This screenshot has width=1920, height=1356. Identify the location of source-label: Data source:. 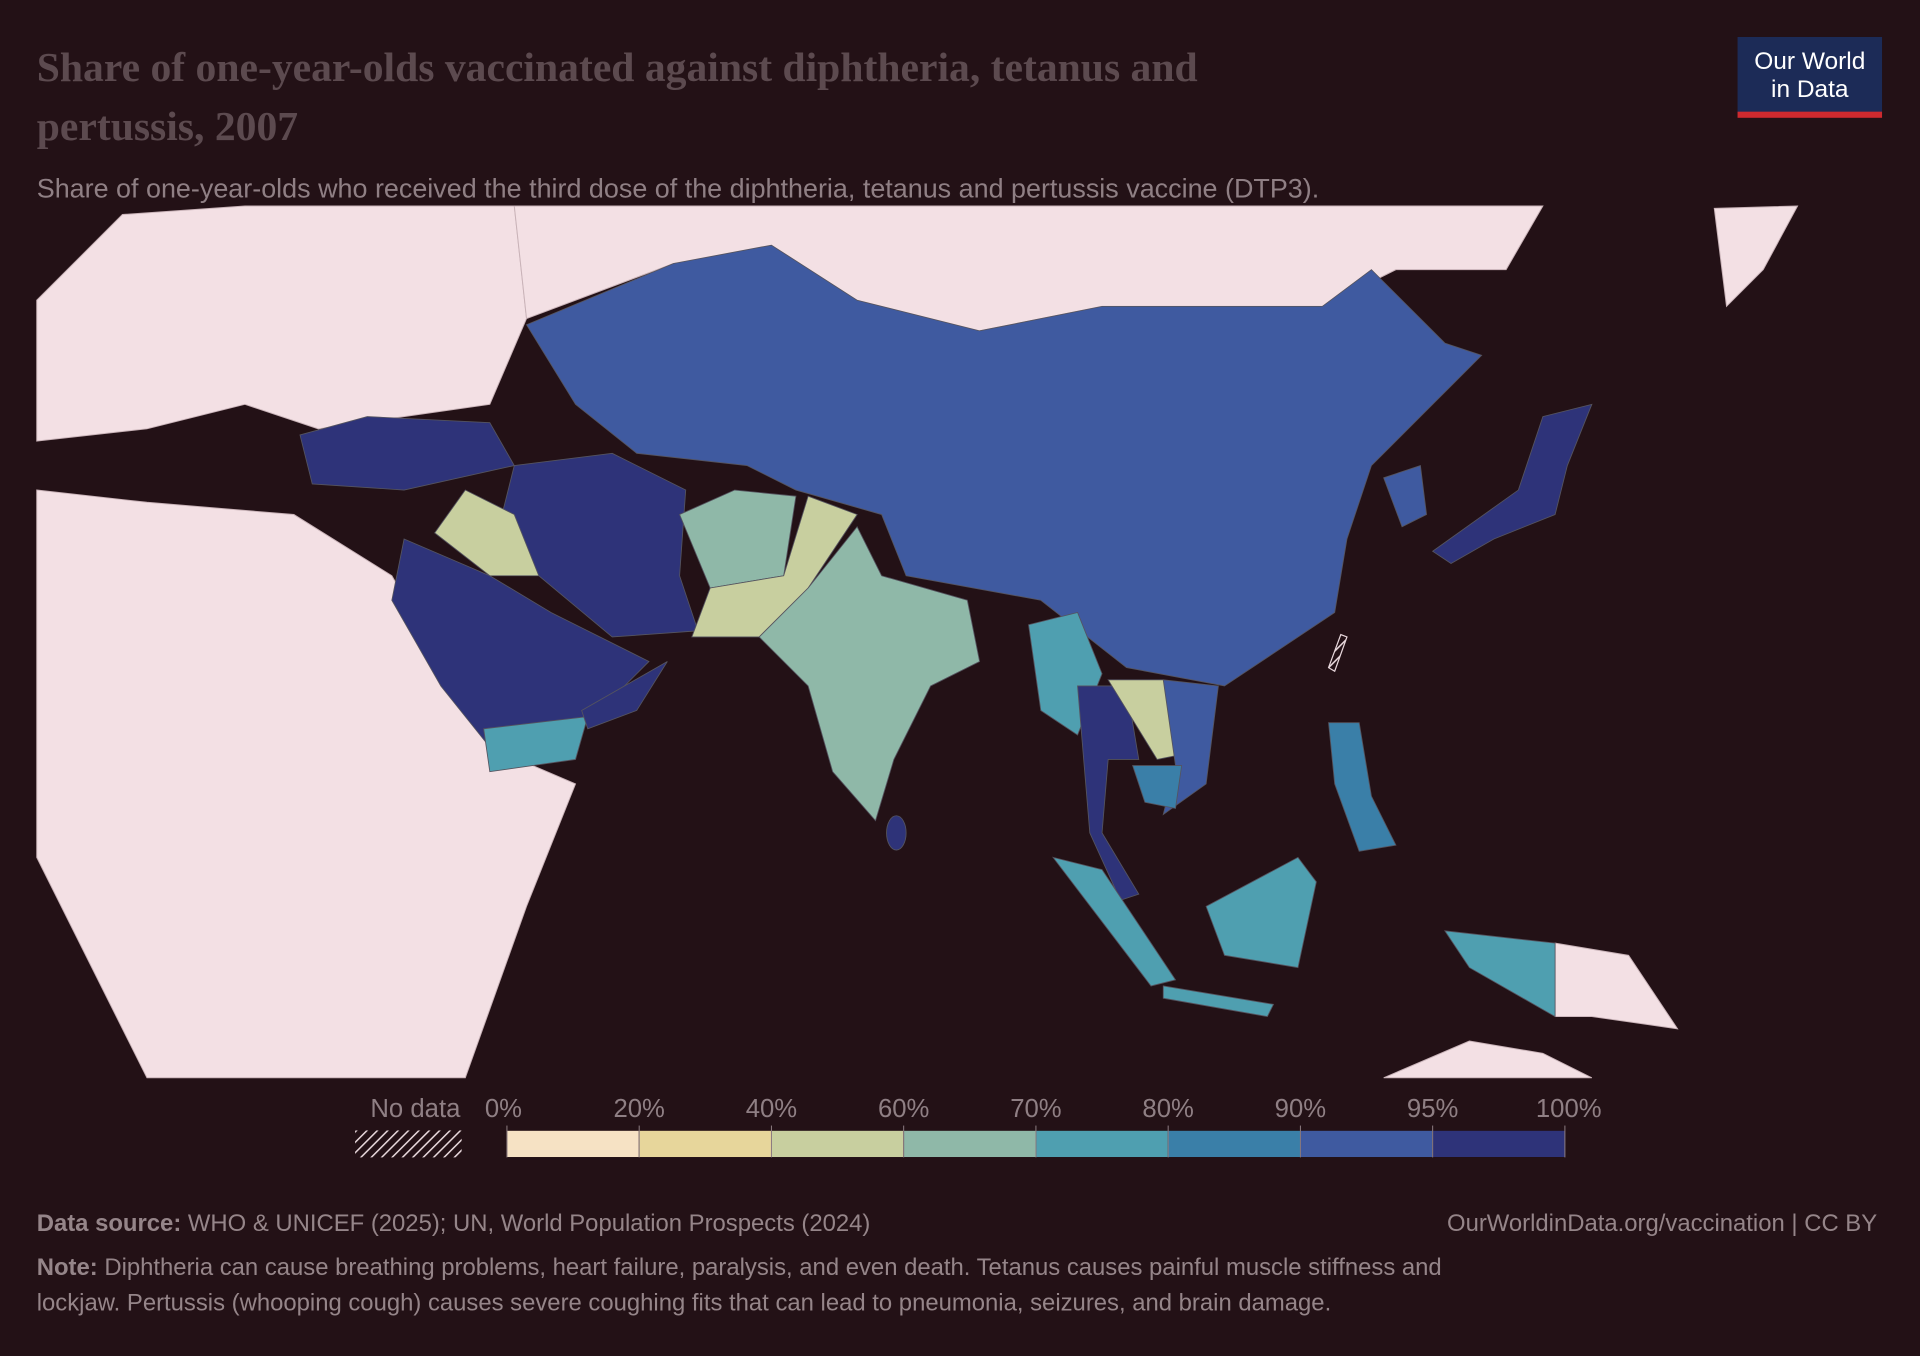
(109, 1223).